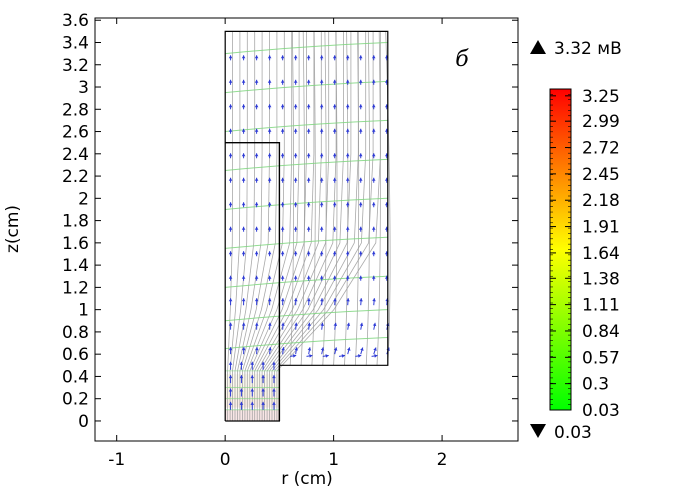  What do you see at coordinates (75, 288) in the screenshot?
I see `y-tick-label: 1.2` at bounding box center [75, 288].